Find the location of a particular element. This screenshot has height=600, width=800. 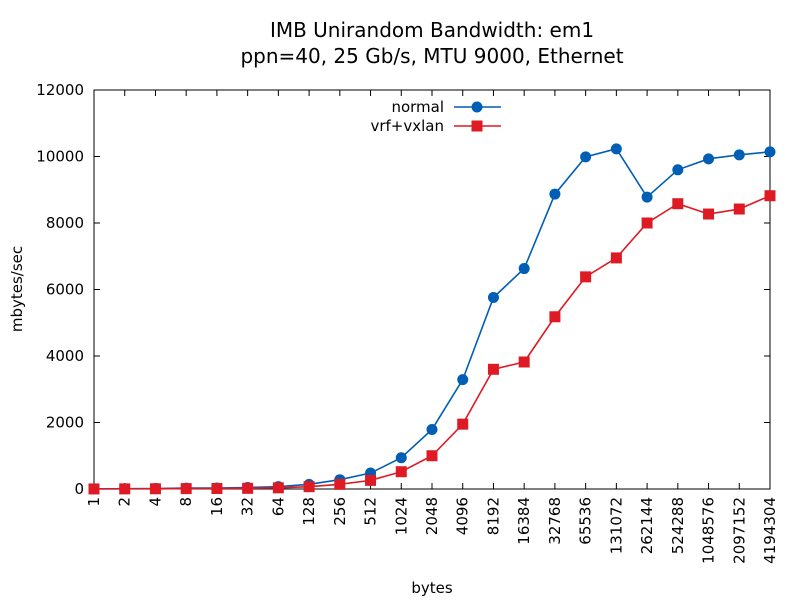

y-tick-label: 10000 is located at coordinates (60, 157).